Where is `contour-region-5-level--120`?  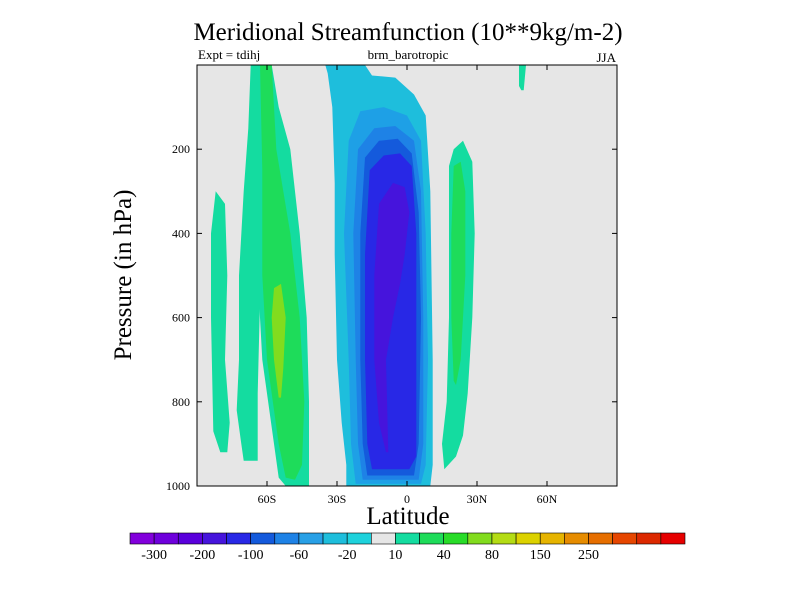 contour-region-5-level--120 is located at coordinates (392, 317).